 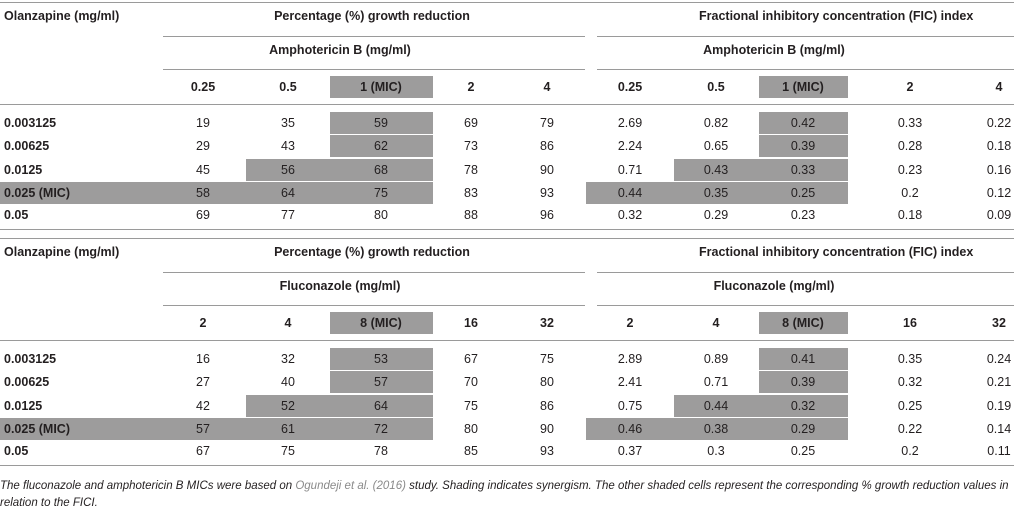 What do you see at coordinates (288, 87) in the screenshot?
I see `concentration-header: 0.5` at bounding box center [288, 87].